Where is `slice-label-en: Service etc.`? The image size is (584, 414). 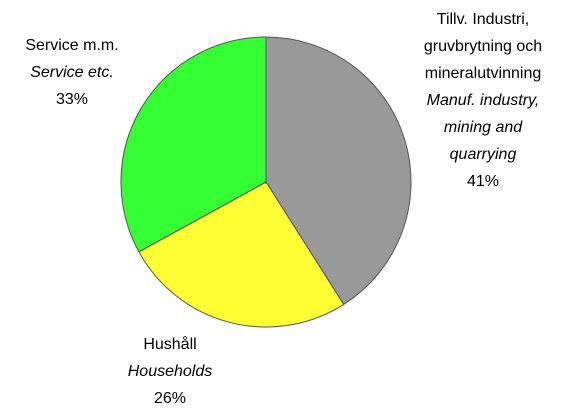
slice-label-en: Service etc. is located at coordinates (72, 72).